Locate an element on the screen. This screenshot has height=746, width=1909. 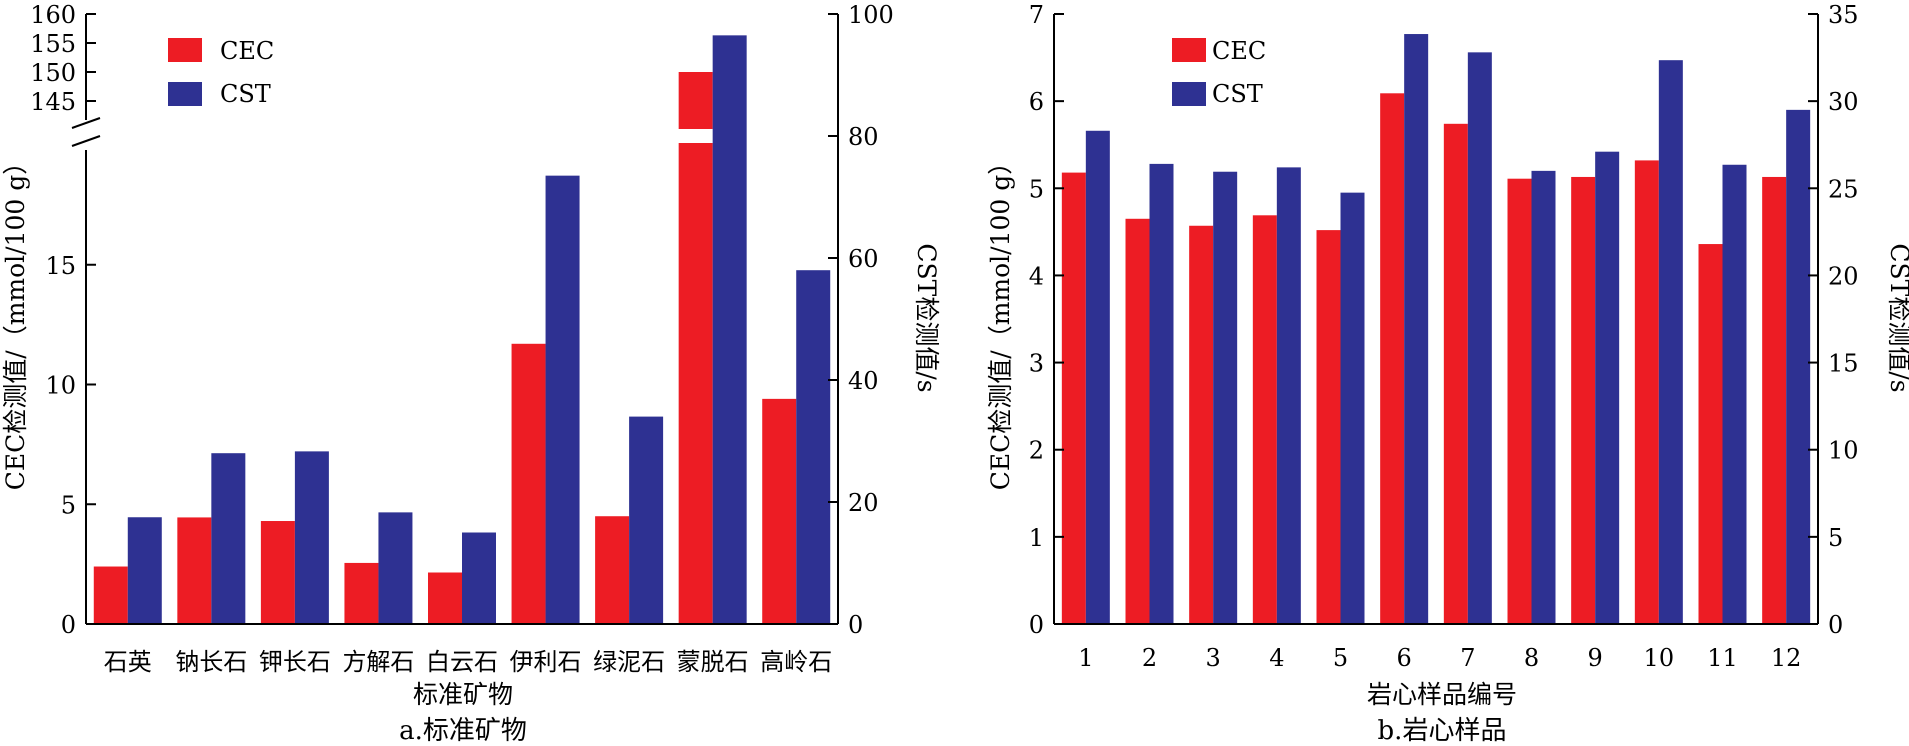
x-tick-label: 高岭石 is located at coordinates (796, 662).